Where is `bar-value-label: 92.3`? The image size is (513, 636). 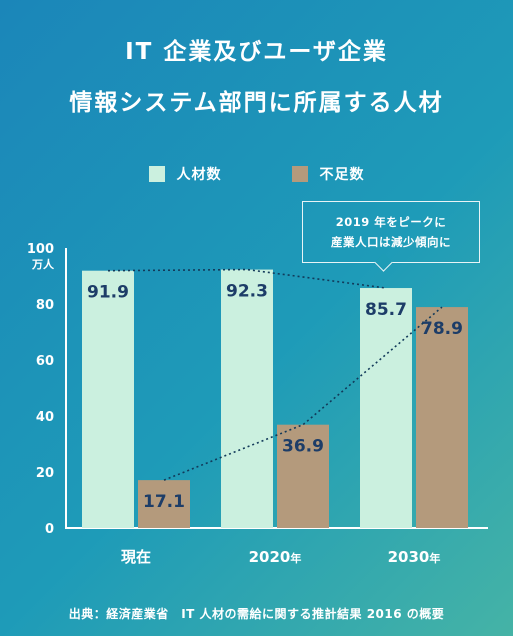
bar-value-label: 92.3 is located at coordinates (247, 292).